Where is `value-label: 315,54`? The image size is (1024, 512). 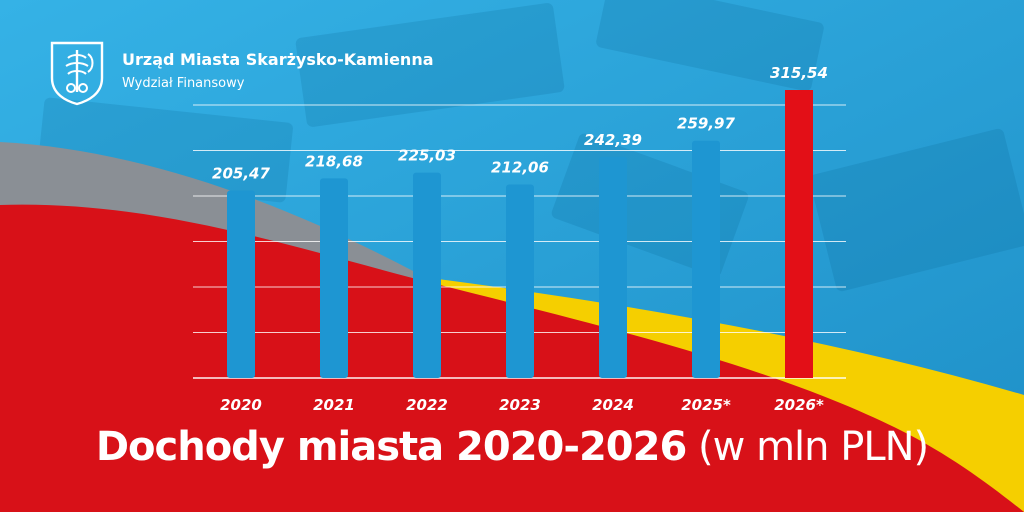 value-label: 315,54 is located at coordinates (799, 73).